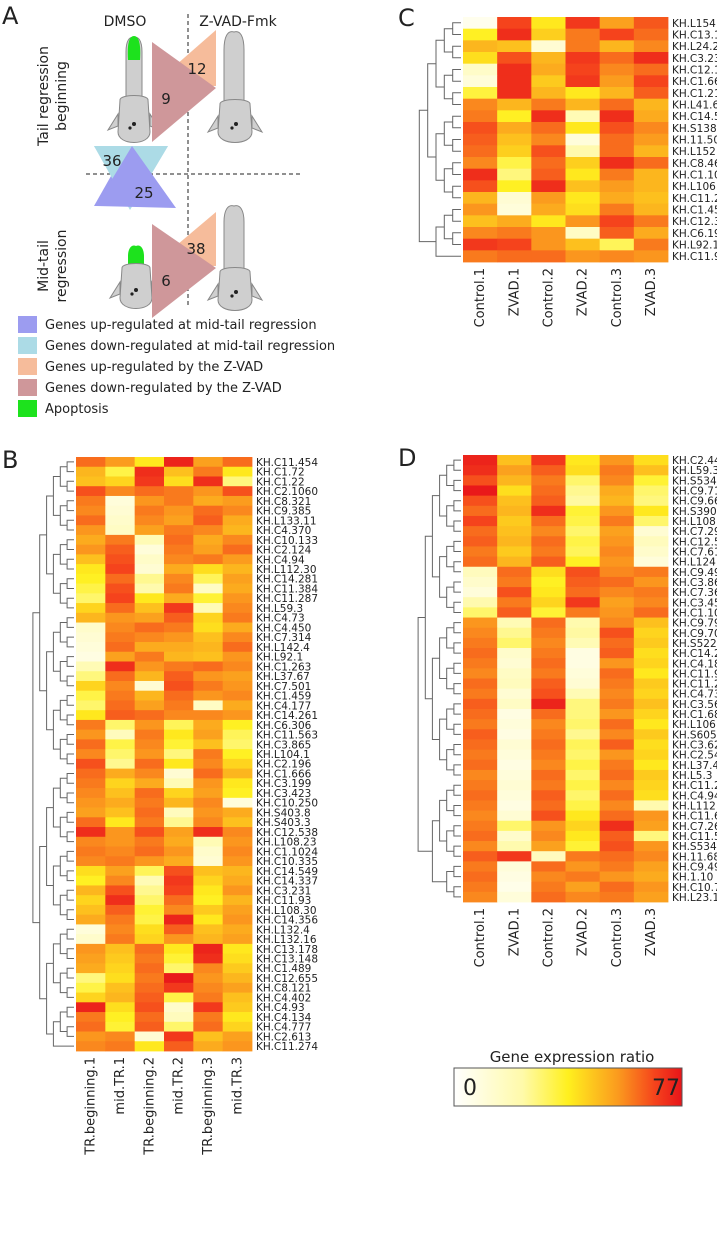 This screenshot has width=717, height=1245. Describe the element at coordinates (283, 687) in the screenshot. I see `row-label: KH.C7.501` at that location.